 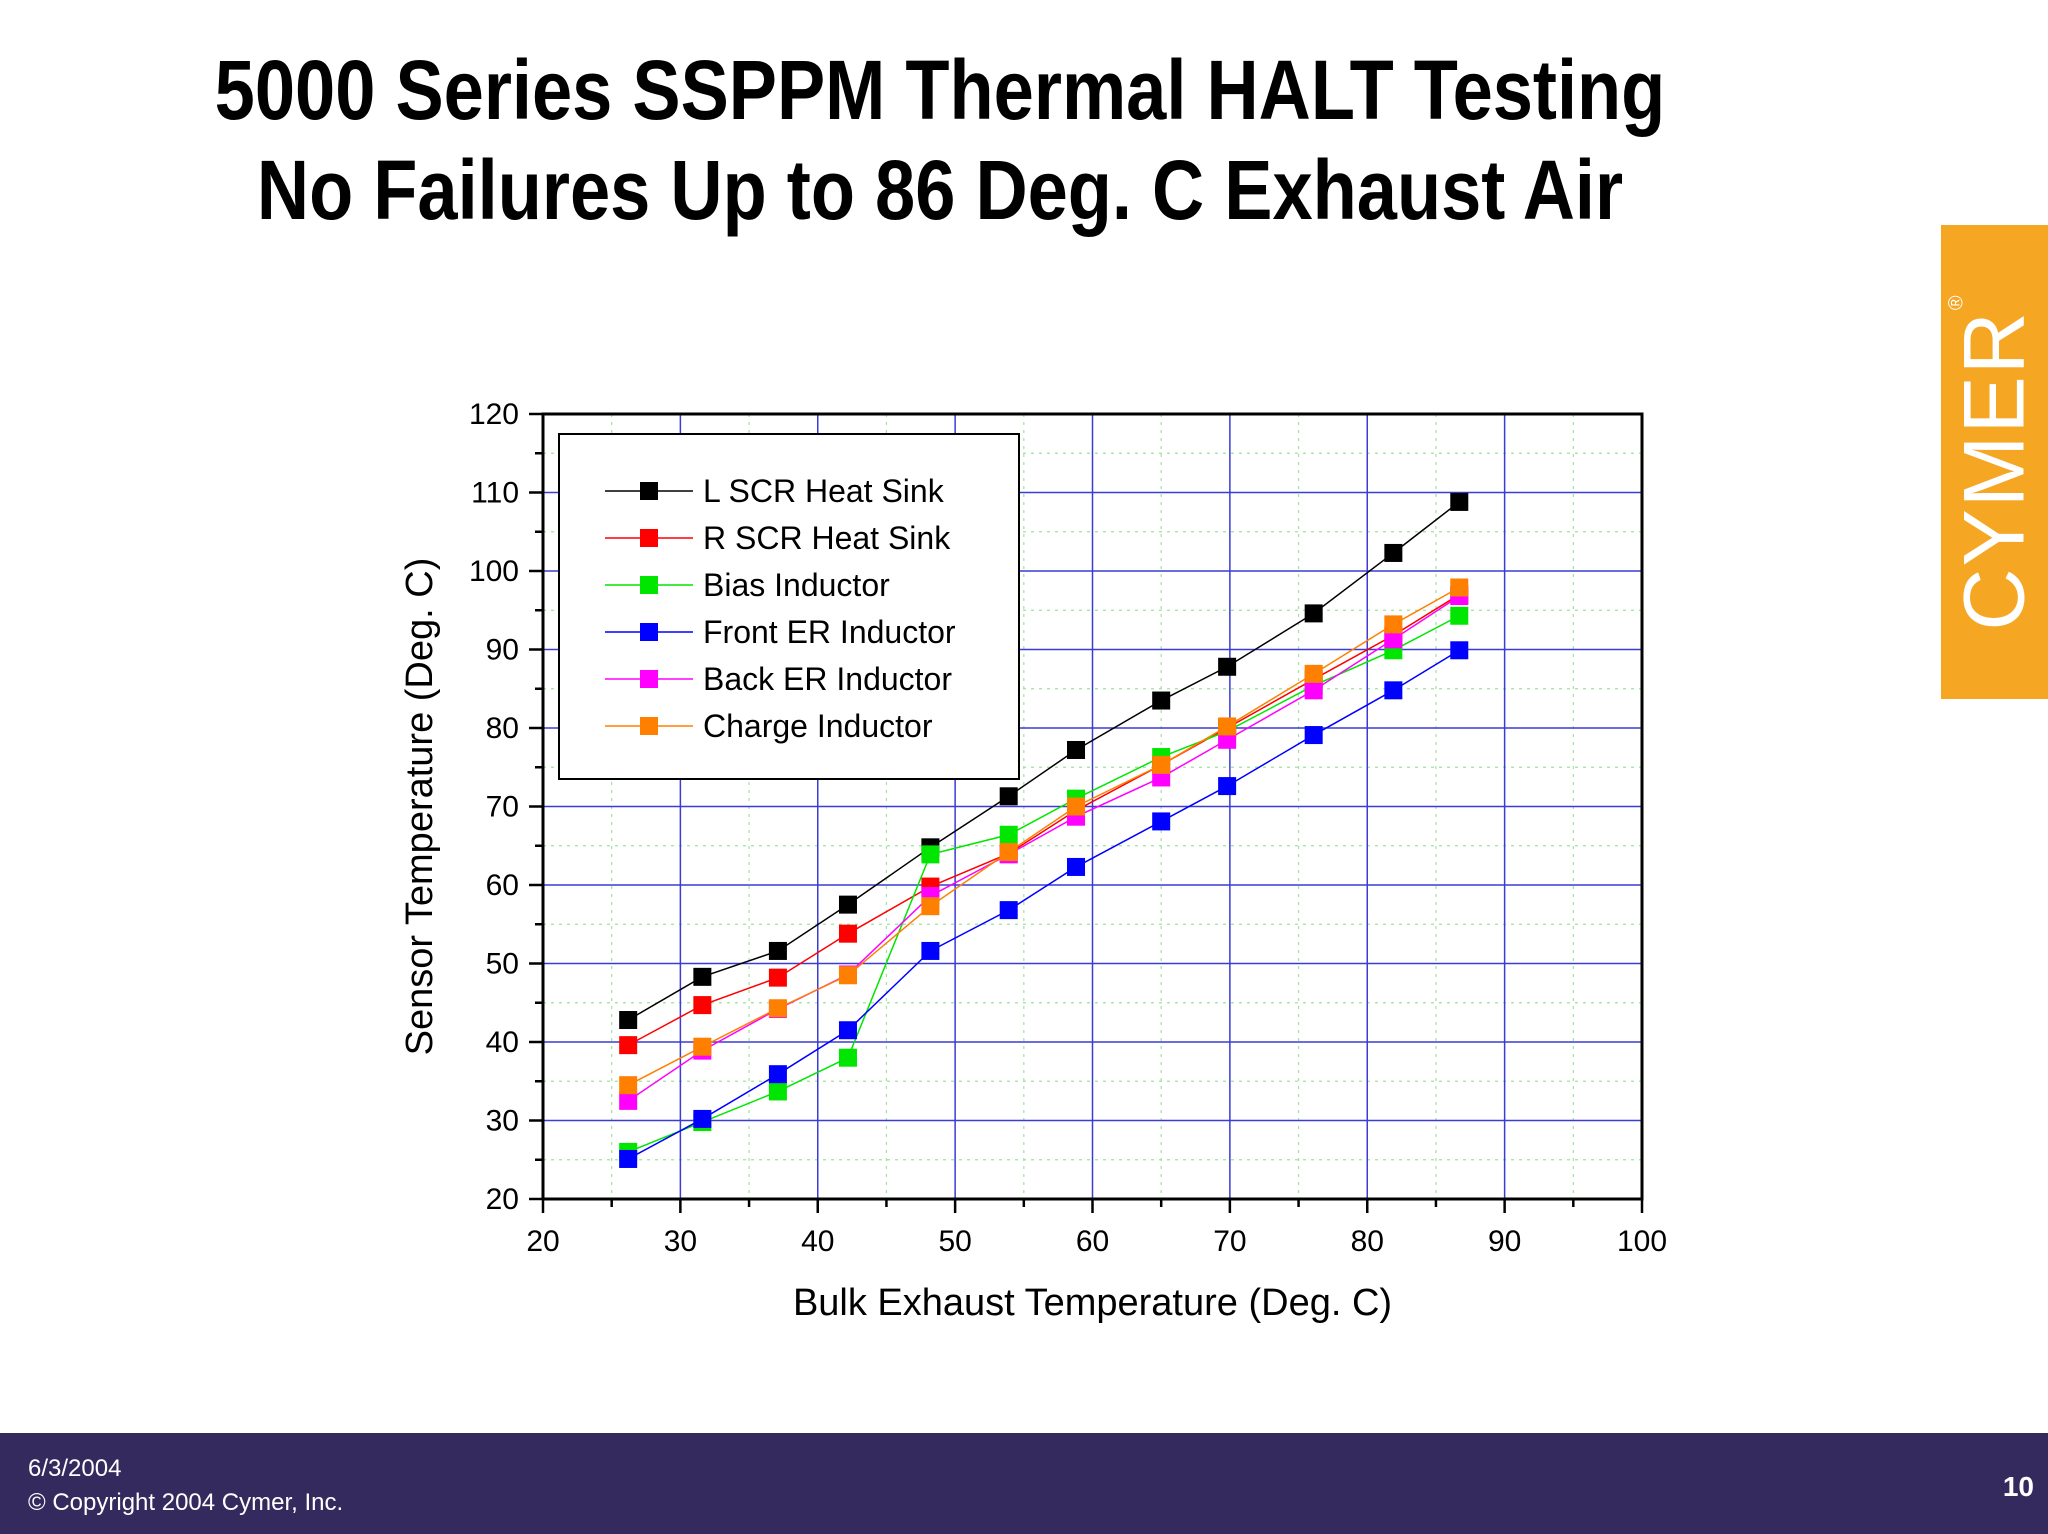 What do you see at coordinates (494, 414) in the screenshot?
I see `y-tick-label: 120` at bounding box center [494, 414].